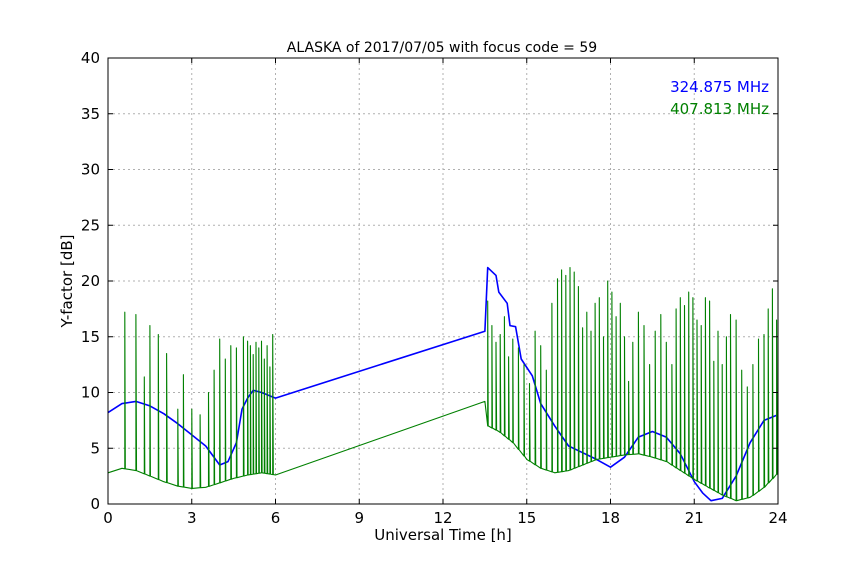 This screenshot has height=576, width=864. Describe the element at coordinates (95, 448) in the screenshot. I see `y-tick-label: 5` at that location.